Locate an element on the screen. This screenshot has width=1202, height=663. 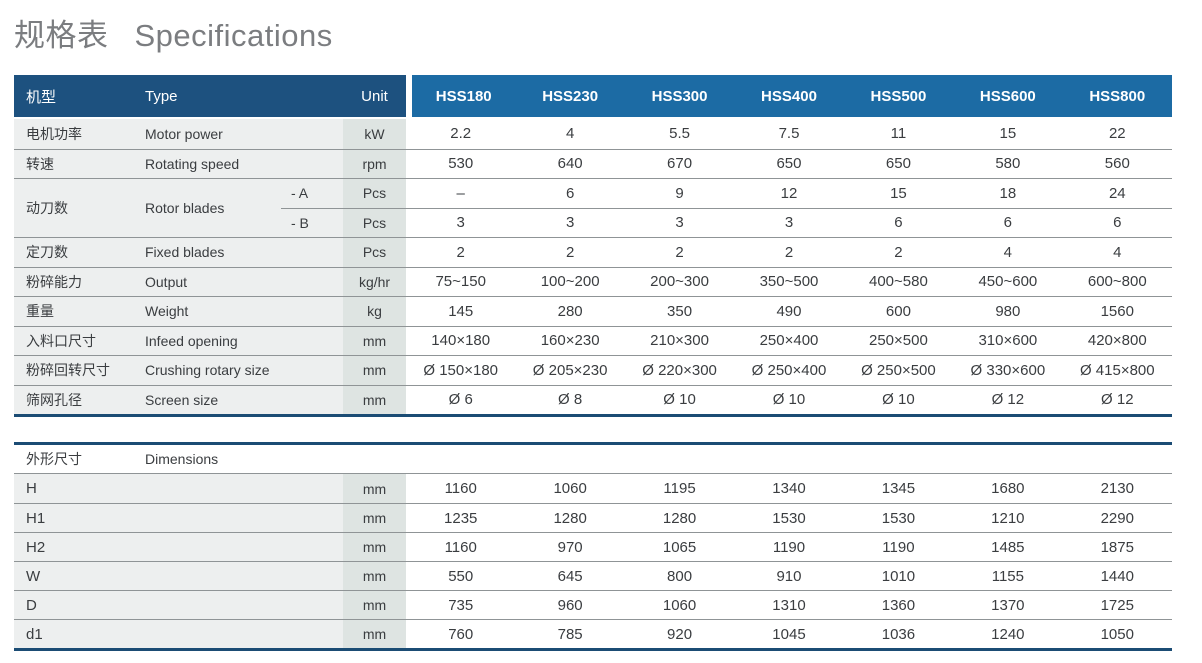
spec-value-cell: 530 is located at coordinates (461, 163).